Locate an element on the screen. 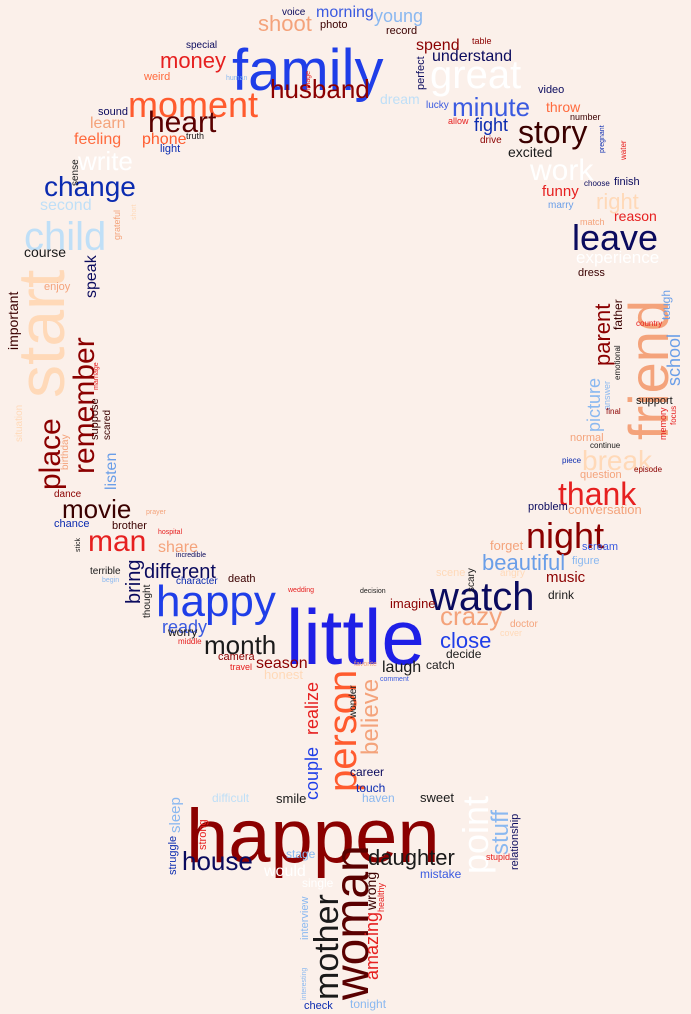 The height and width of the screenshot is (1014, 691). word-phone: phone is located at coordinates (164, 139).